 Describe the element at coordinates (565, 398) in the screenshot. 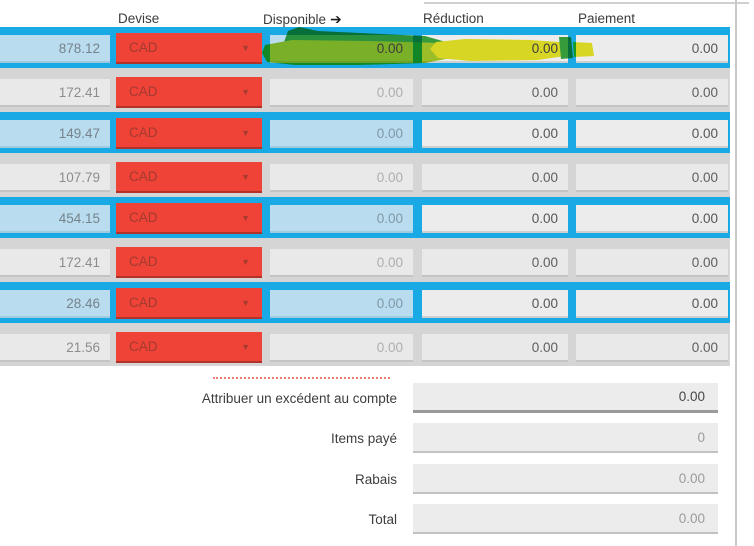

I see `summary-field-attribuer-excedent: 0.00` at that location.